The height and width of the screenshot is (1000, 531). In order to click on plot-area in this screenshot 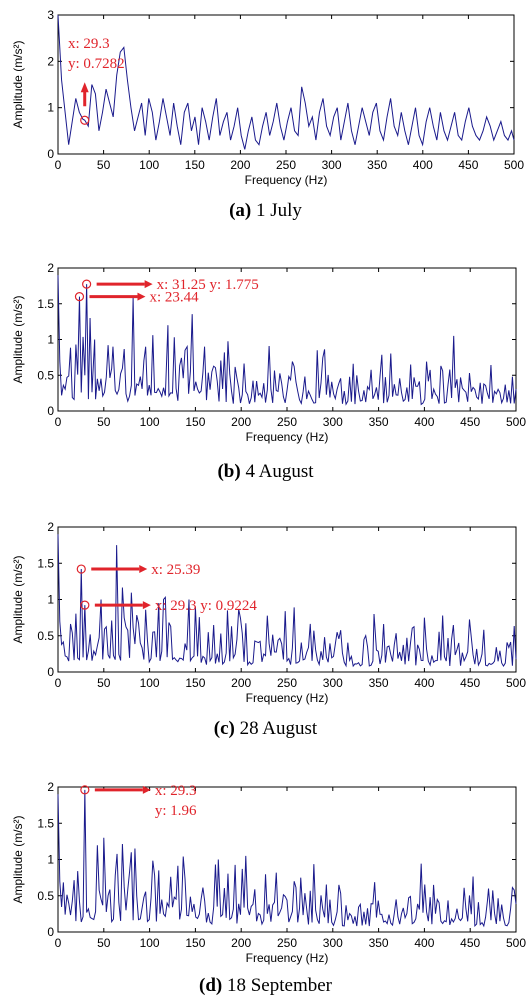, I will do `click(286, 84)`.